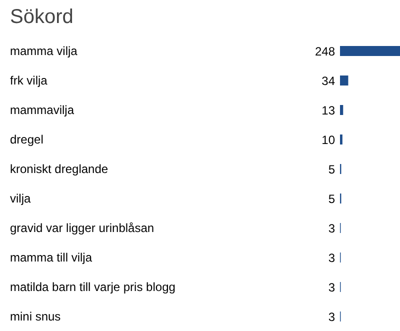 Image resolution: width=400 pixels, height=331 pixels. What do you see at coordinates (329, 110) in the screenshot?
I see `data-label: 13` at bounding box center [329, 110].